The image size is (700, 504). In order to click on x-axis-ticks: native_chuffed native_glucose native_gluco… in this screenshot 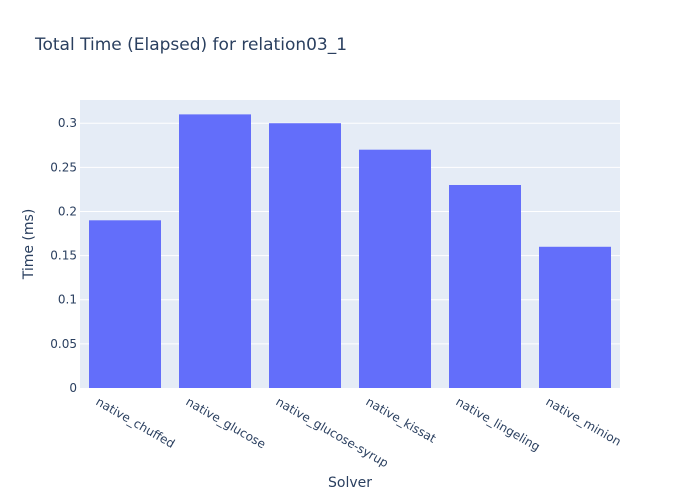, I will do `click(359, 432)`.